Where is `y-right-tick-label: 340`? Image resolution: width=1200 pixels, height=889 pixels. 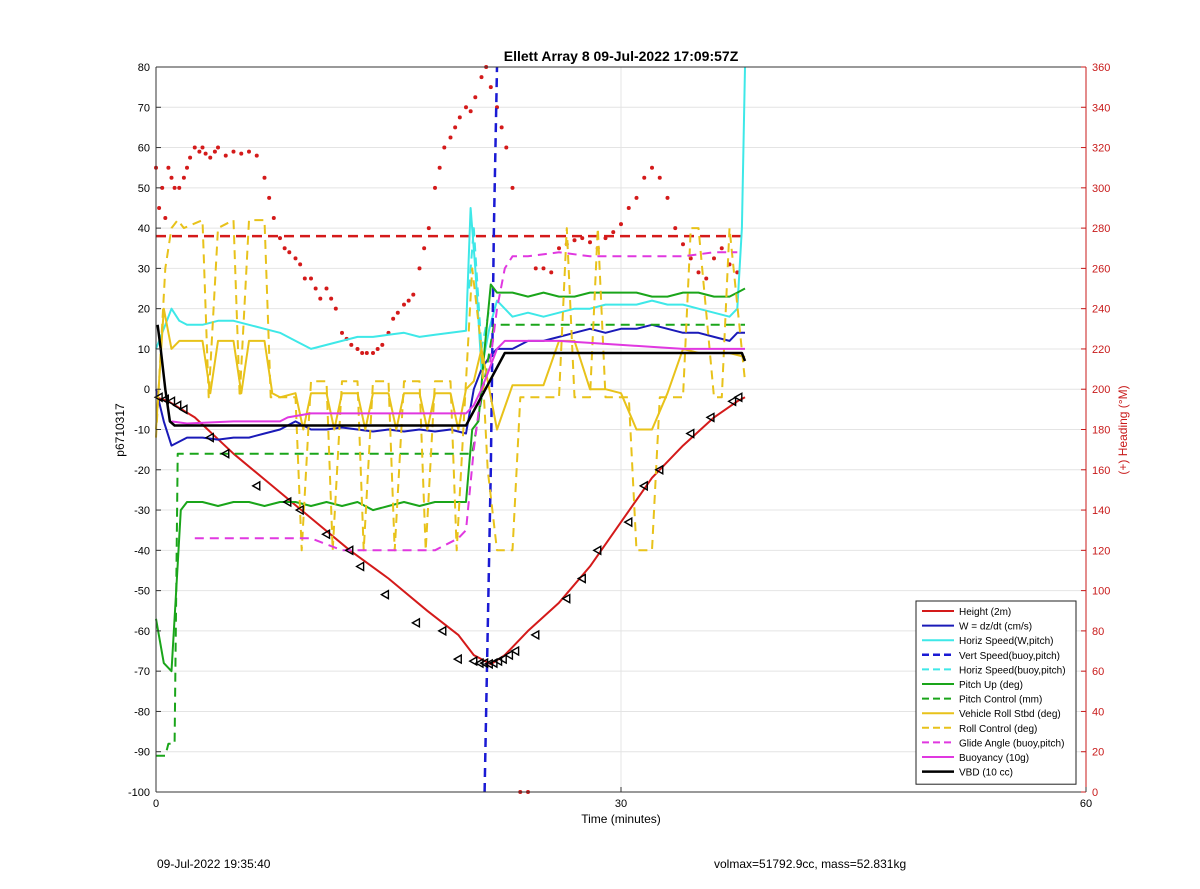
y-right-tick-label: 340 is located at coordinates (1101, 108).